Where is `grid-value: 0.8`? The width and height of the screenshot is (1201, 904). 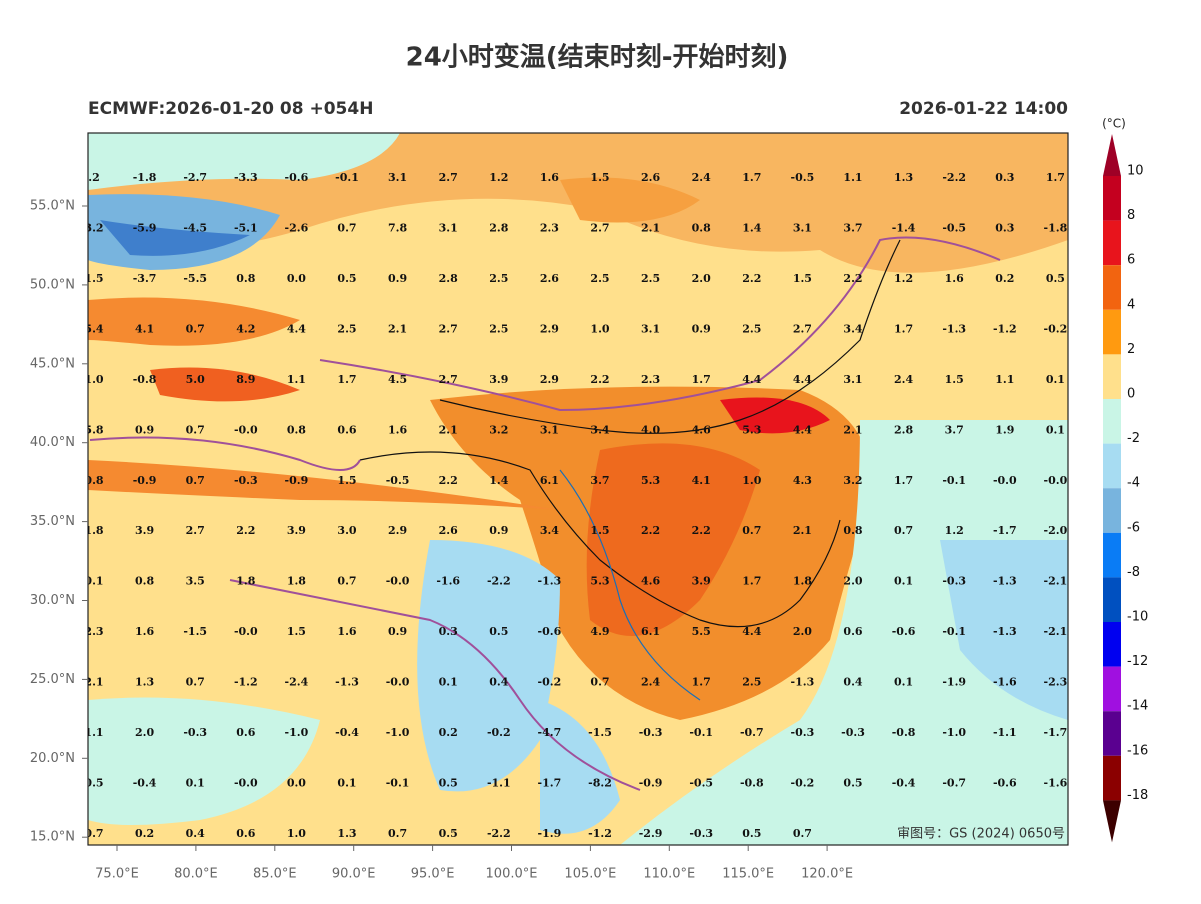
grid-value: 0.8 is located at coordinates (144, 581).